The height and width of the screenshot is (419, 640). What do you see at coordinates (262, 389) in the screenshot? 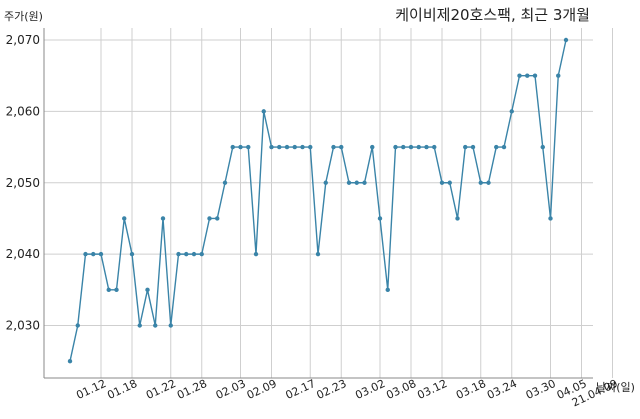
I see `x-tick-label: 02.09` at bounding box center [262, 389].